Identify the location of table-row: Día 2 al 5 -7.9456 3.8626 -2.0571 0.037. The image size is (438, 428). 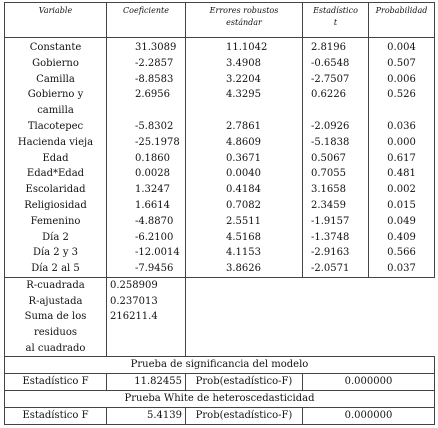
(219, 269).